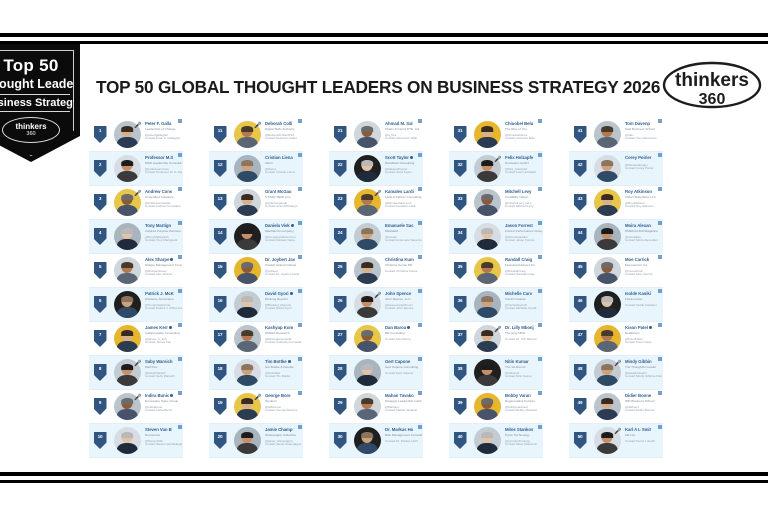 Image resolution: width=768 pixels, height=512 pixels. I want to click on leader-contact-link: Contact Alex Sharpe, so click(159, 275).